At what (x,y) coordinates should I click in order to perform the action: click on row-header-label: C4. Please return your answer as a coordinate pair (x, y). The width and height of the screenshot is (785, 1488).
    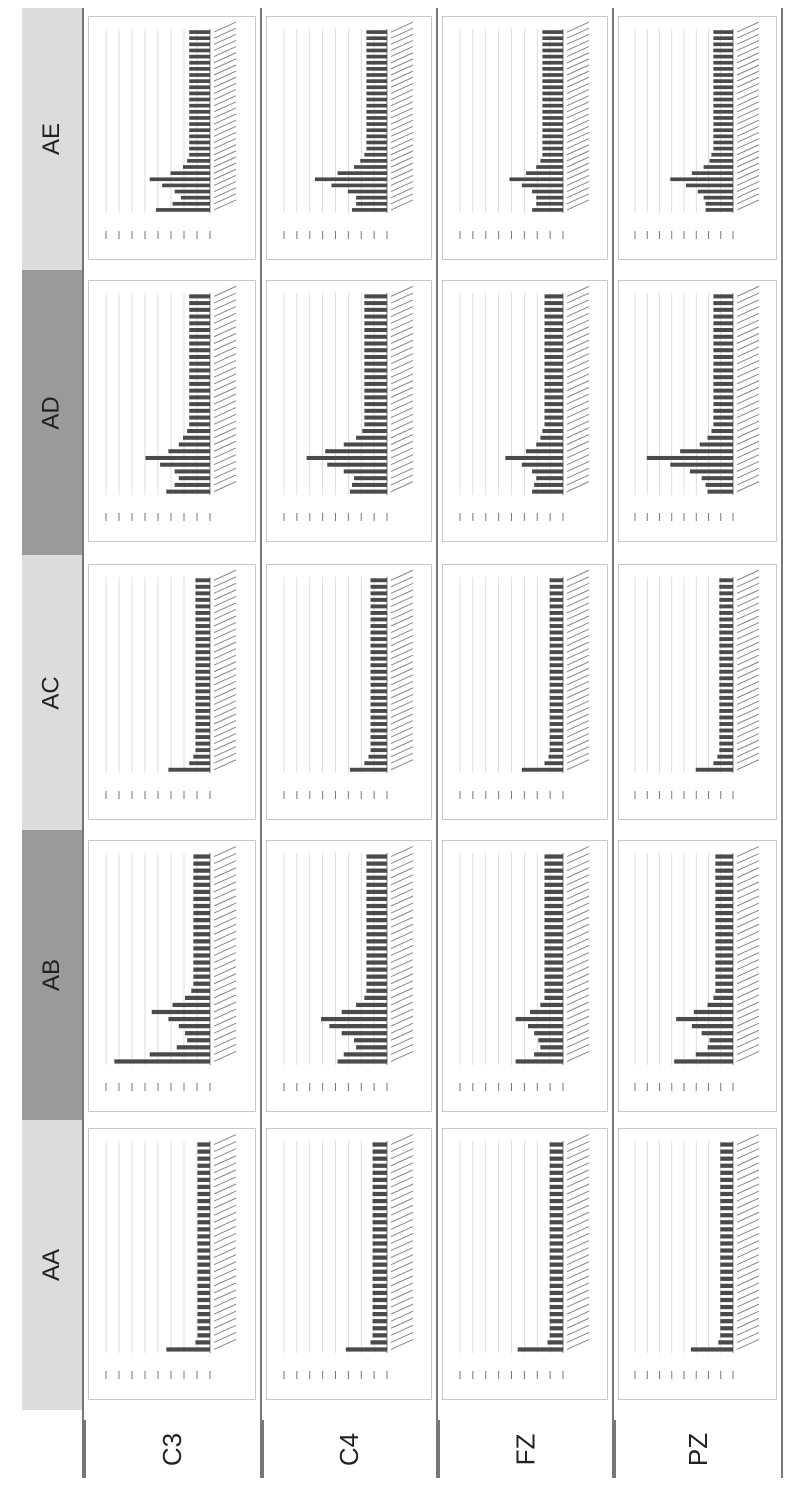
    Looking at the image, I should click on (349, 1449).